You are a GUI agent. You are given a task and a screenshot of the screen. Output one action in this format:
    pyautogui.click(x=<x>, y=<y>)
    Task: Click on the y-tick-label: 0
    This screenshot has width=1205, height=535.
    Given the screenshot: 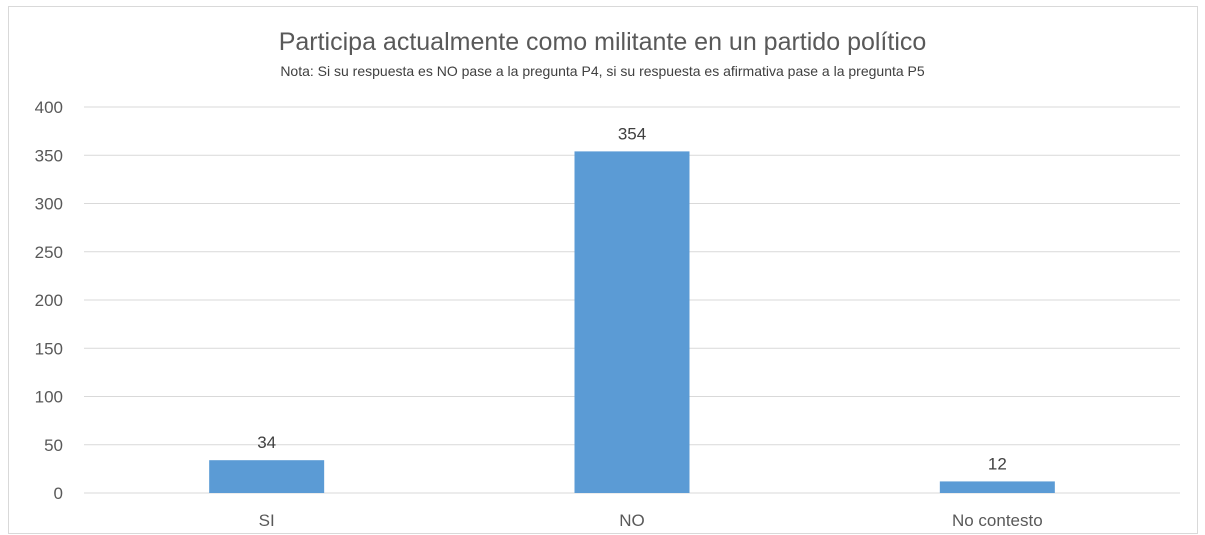 What is the action you would take?
    pyautogui.click(x=58, y=493)
    